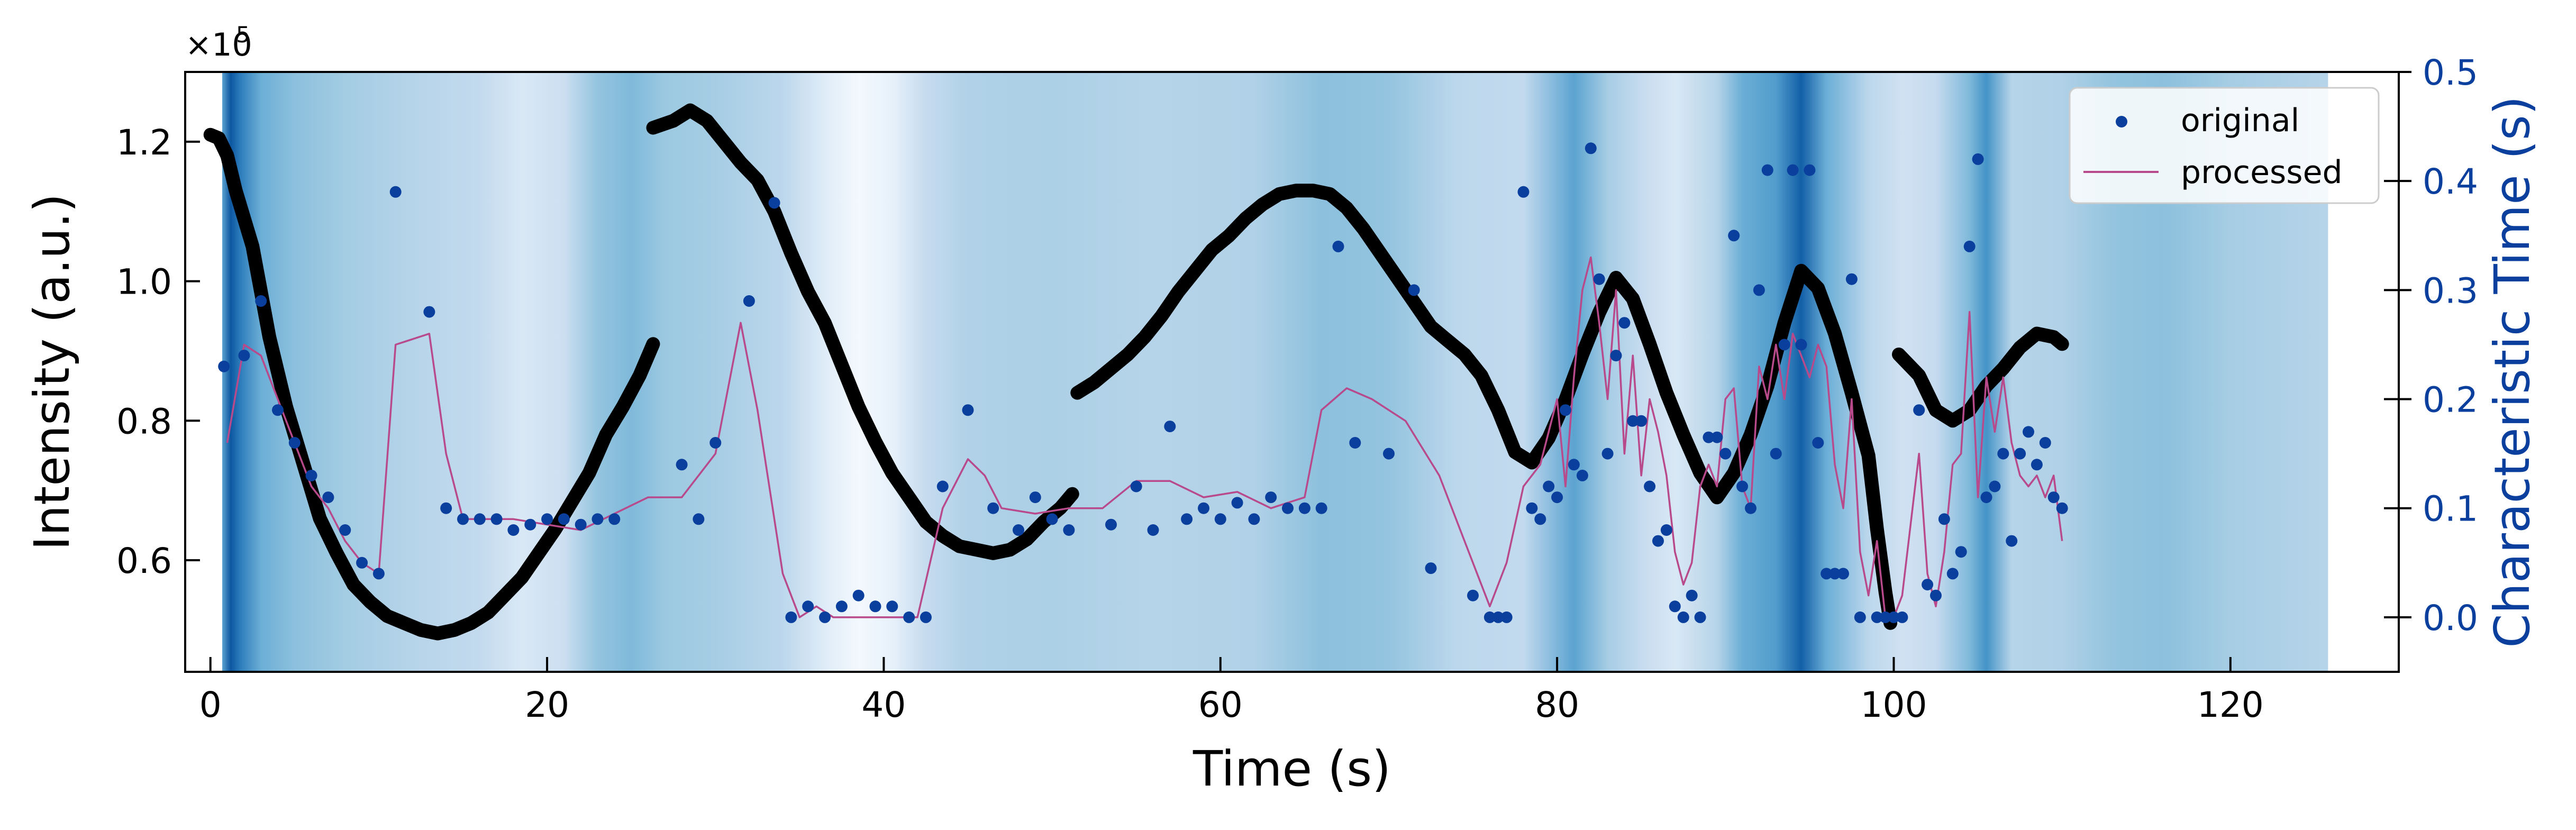 This screenshot has height=830, width=2576. Describe the element at coordinates (2224, 145) in the screenshot. I see `legend-box` at that location.